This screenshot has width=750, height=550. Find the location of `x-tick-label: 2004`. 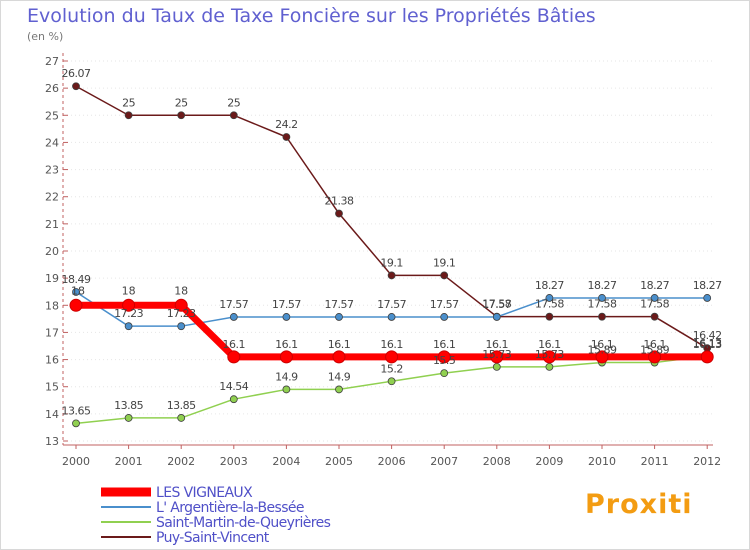

x-tick-label: 2004 is located at coordinates (286, 461).